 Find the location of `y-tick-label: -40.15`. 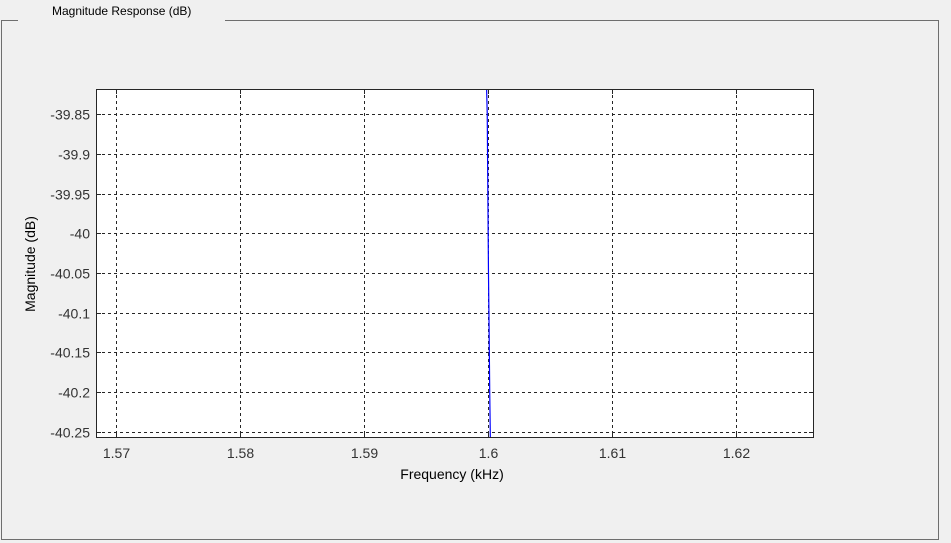

y-tick-label: -40.15 is located at coordinates (70, 353).